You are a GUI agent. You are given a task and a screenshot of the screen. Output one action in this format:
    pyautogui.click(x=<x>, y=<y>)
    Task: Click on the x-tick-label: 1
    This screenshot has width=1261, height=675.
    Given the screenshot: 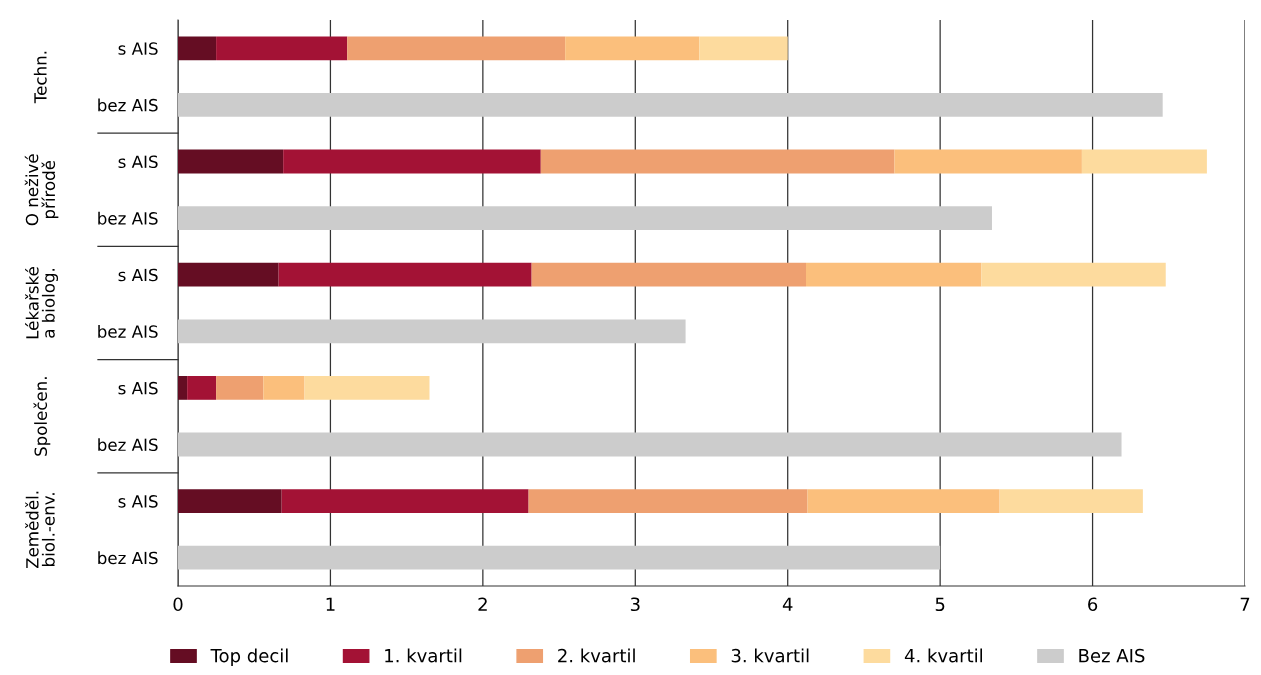 What is the action you would take?
    pyautogui.click(x=330, y=604)
    